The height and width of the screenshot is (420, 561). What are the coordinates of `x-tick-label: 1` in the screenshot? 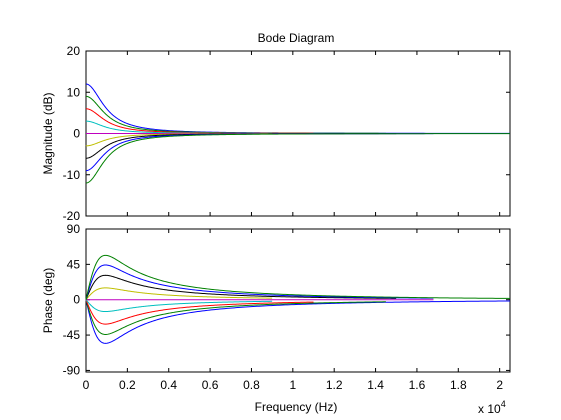 It's located at (292, 385).